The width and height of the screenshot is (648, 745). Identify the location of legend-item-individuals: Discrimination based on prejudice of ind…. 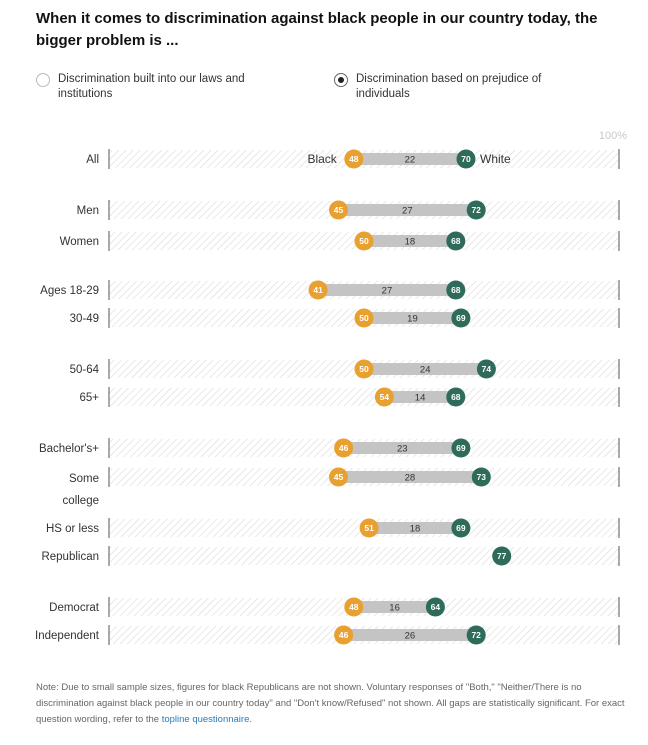
(459, 87).